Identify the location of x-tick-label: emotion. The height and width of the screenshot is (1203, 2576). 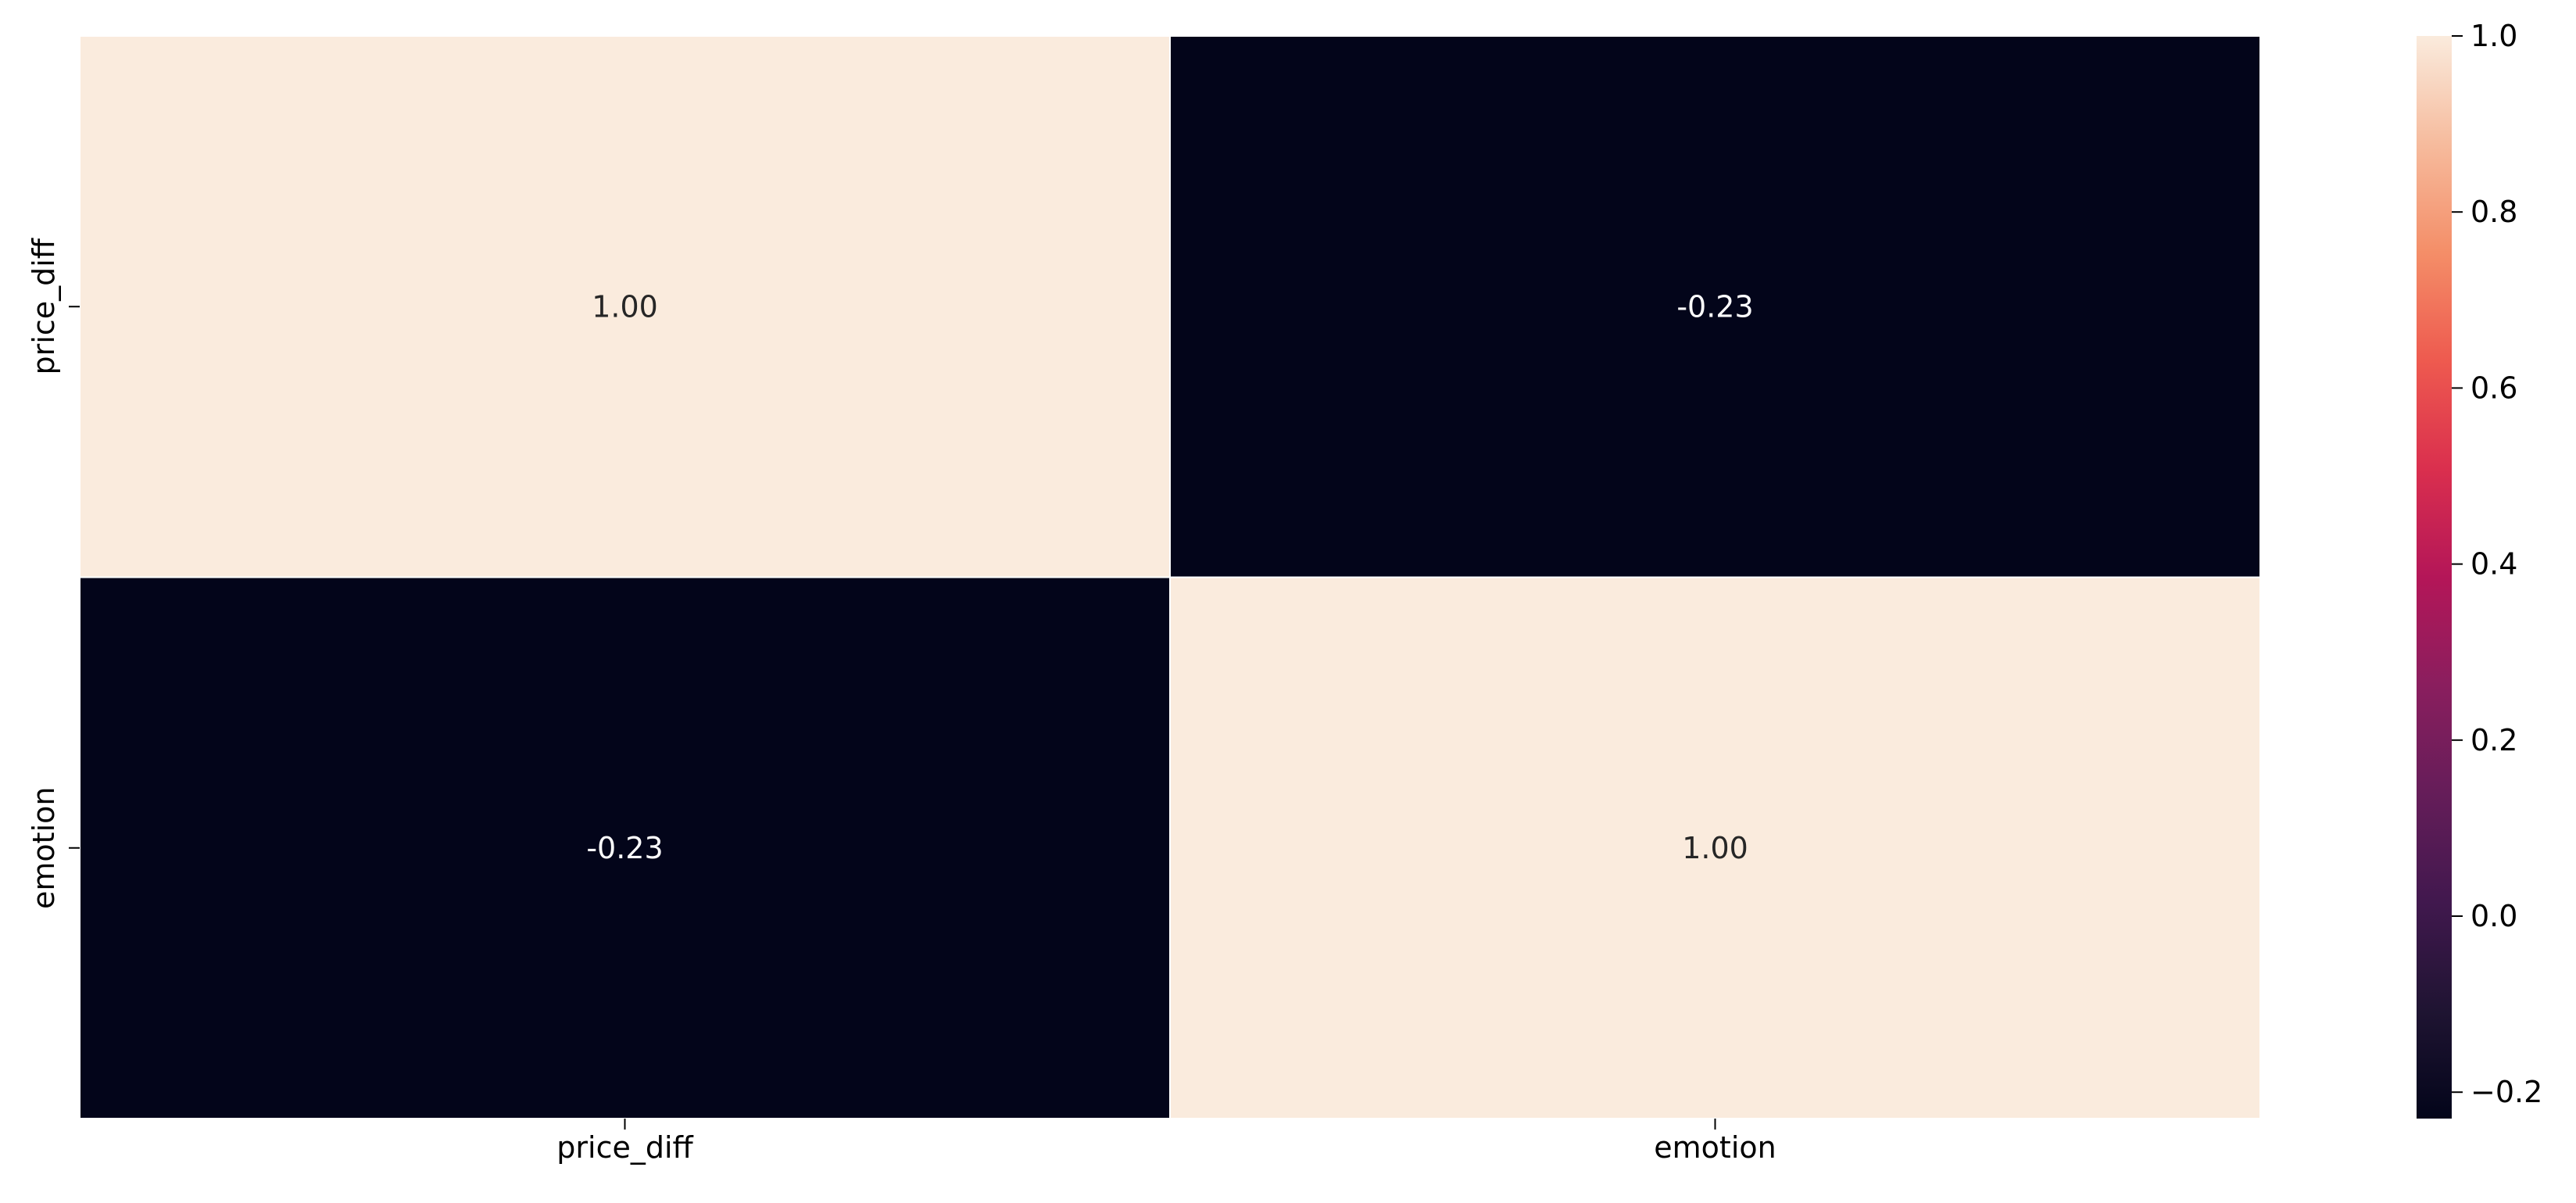
(1715, 1147).